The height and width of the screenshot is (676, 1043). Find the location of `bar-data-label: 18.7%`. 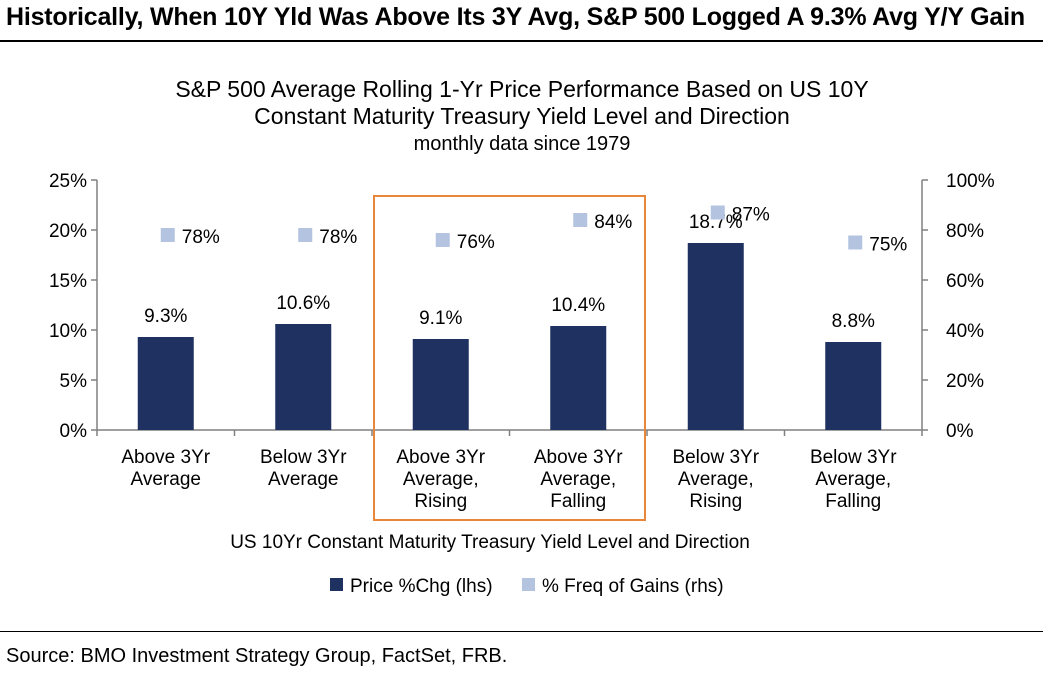

bar-data-label: 18.7% is located at coordinates (716, 222).